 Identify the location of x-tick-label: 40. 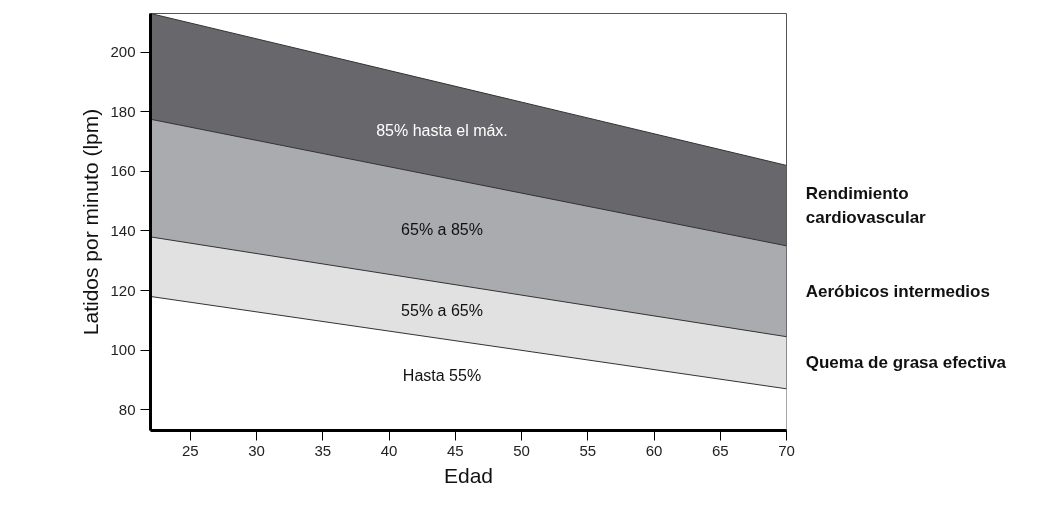
(389, 450).